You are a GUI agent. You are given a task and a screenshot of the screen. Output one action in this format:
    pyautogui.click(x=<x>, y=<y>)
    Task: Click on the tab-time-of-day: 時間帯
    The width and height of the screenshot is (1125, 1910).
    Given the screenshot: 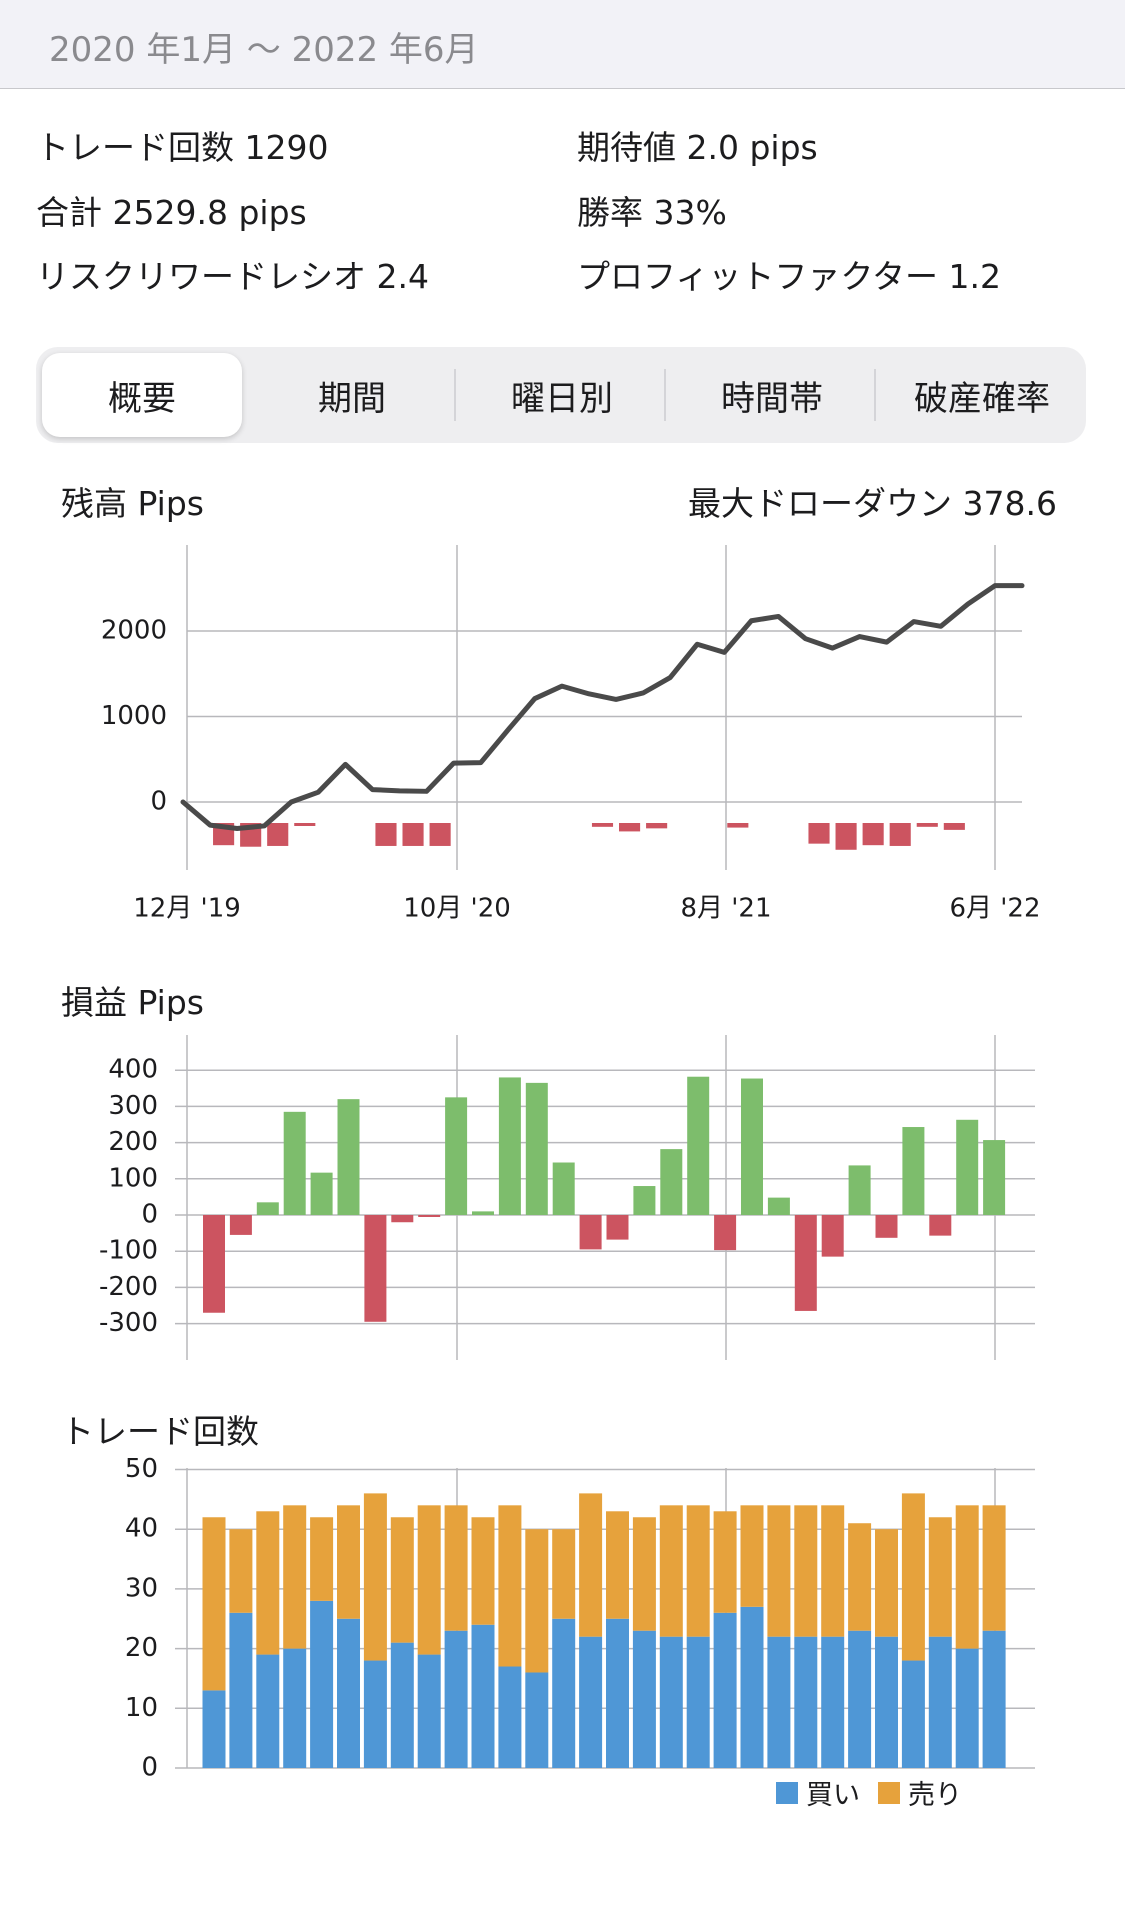 What is the action you would take?
    pyautogui.click(x=772, y=398)
    